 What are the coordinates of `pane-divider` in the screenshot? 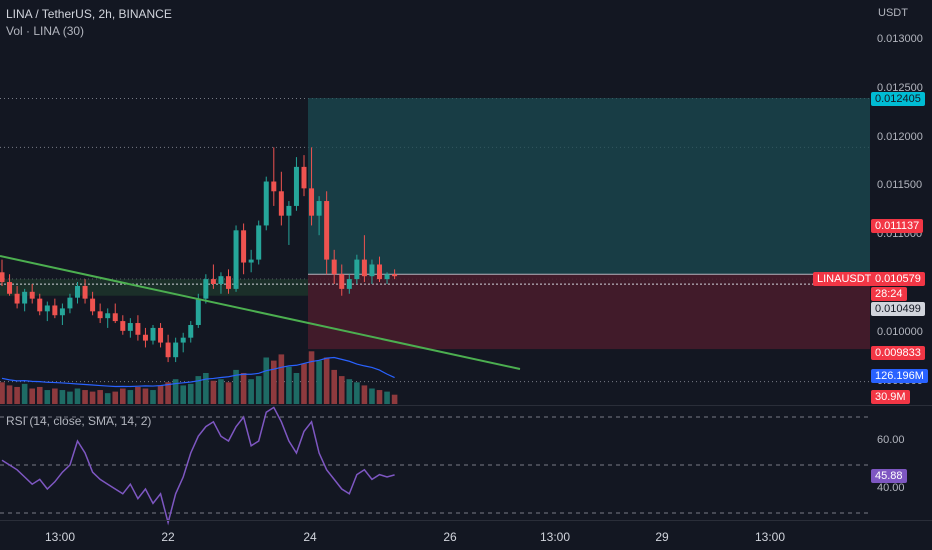 It's located at (466, 405).